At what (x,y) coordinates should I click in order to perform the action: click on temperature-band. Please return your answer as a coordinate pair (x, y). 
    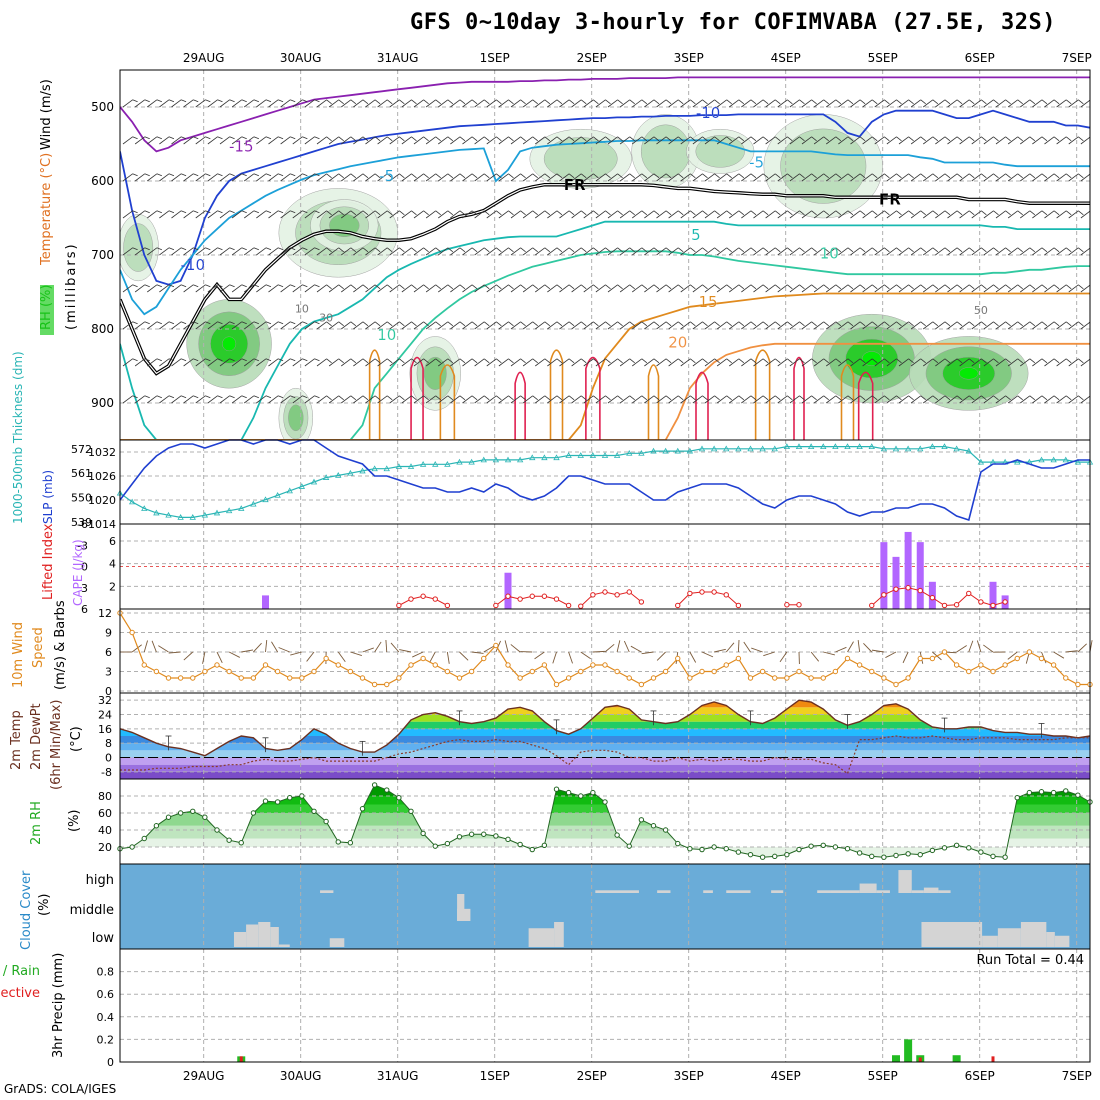
    Looking at the image, I should click on (605, 718).